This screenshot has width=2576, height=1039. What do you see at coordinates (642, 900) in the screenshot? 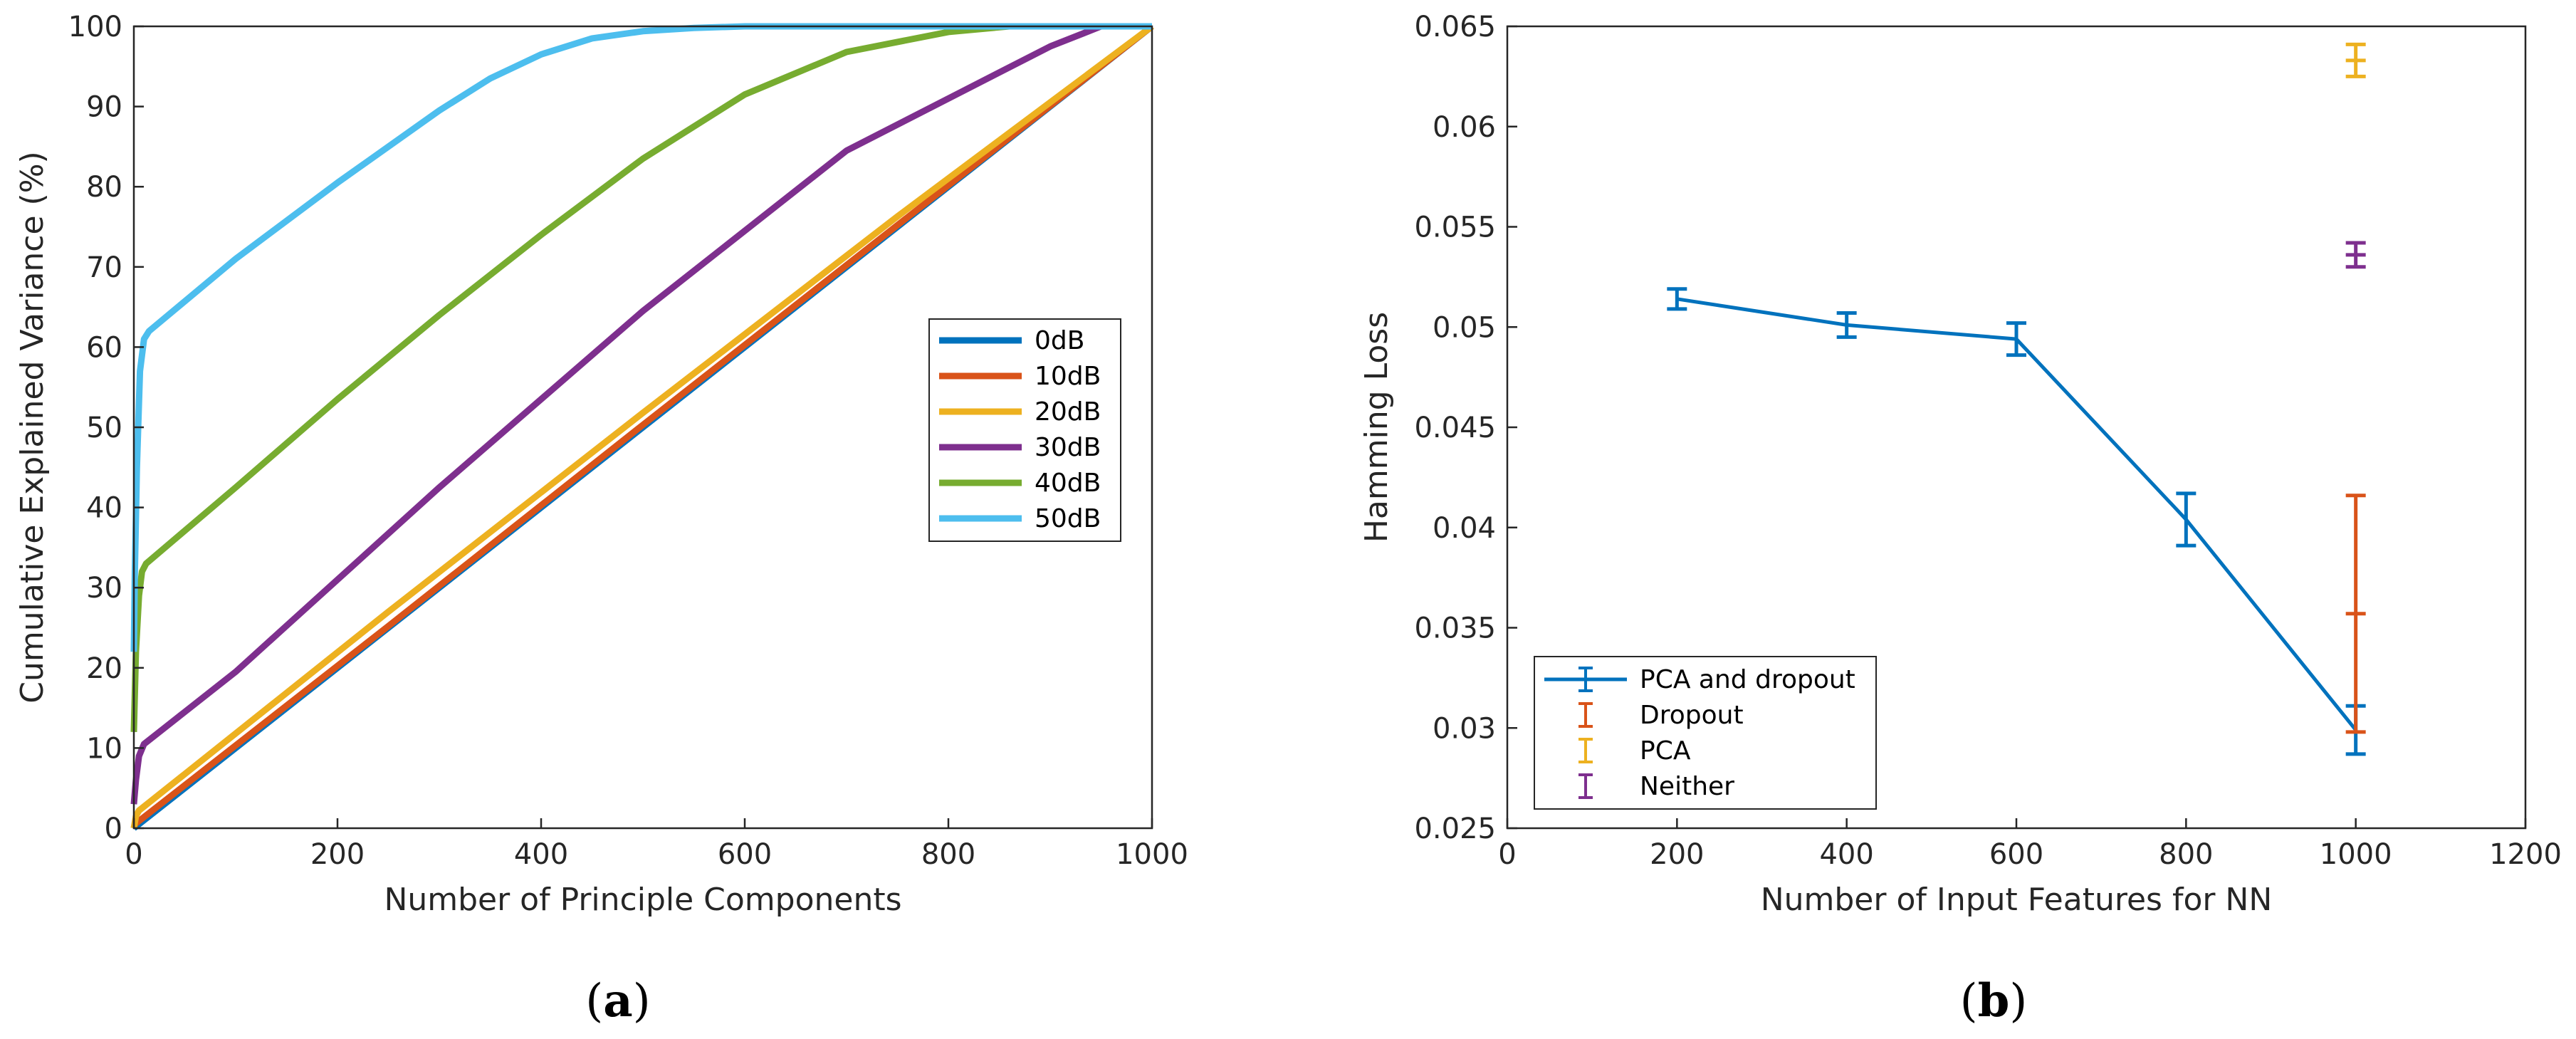
I see `panel-a-xlabel: Number of Principle Components` at bounding box center [642, 900].